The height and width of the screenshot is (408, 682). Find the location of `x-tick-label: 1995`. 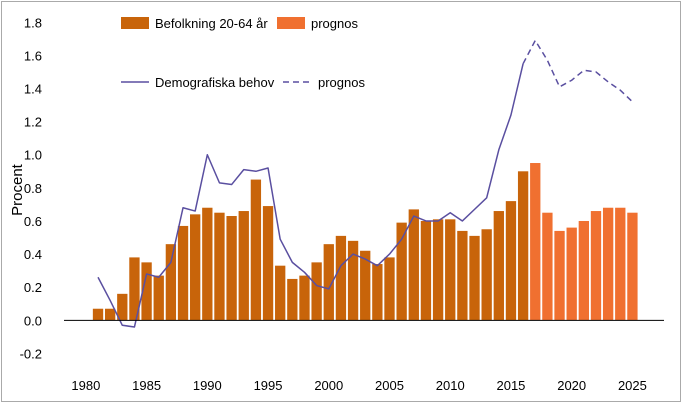

x-tick-label: 1995 is located at coordinates (268, 385).